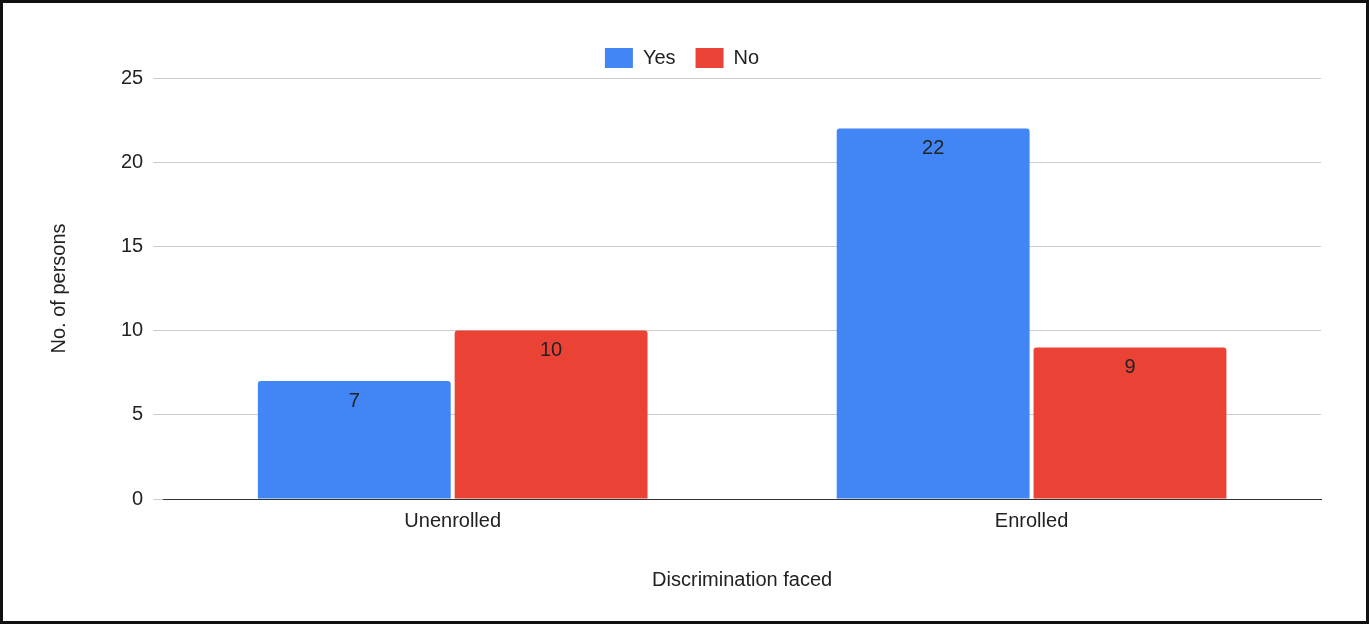 The width and height of the screenshot is (1369, 624). Describe the element at coordinates (1031, 519) in the screenshot. I see `x-tick-label: Enrolled` at that location.